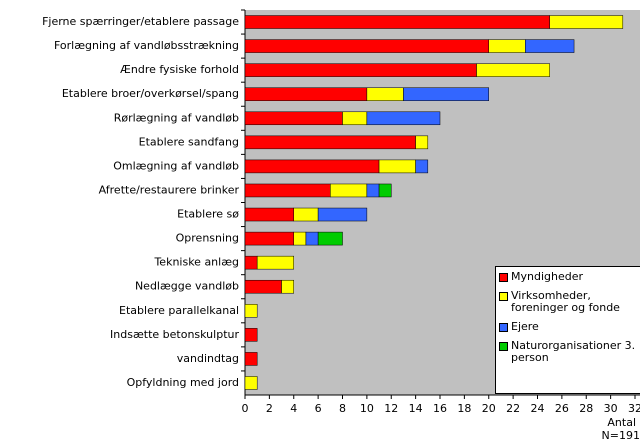 This screenshot has width=640, height=441. What do you see at coordinates (464, 408) in the screenshot?
I see `x-tick-label: 18` at bounding box center [464, 408].